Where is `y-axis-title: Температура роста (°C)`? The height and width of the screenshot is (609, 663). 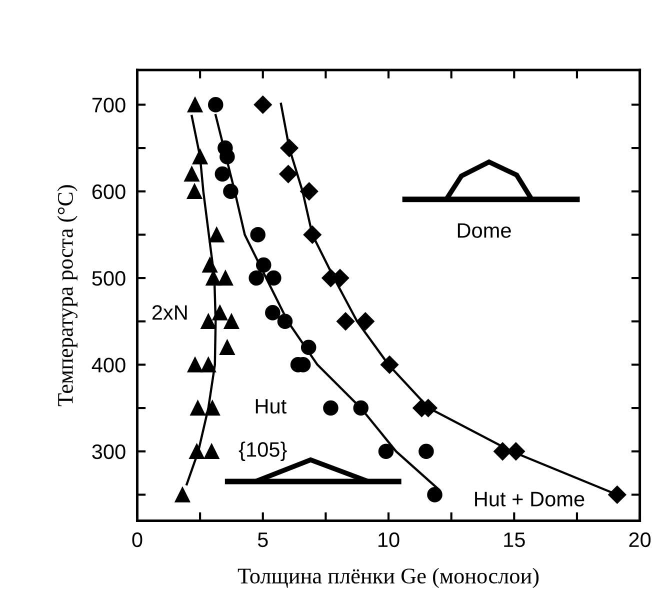
y-axis-title: Температура роста (°C) is located at coordinates (67, 295).